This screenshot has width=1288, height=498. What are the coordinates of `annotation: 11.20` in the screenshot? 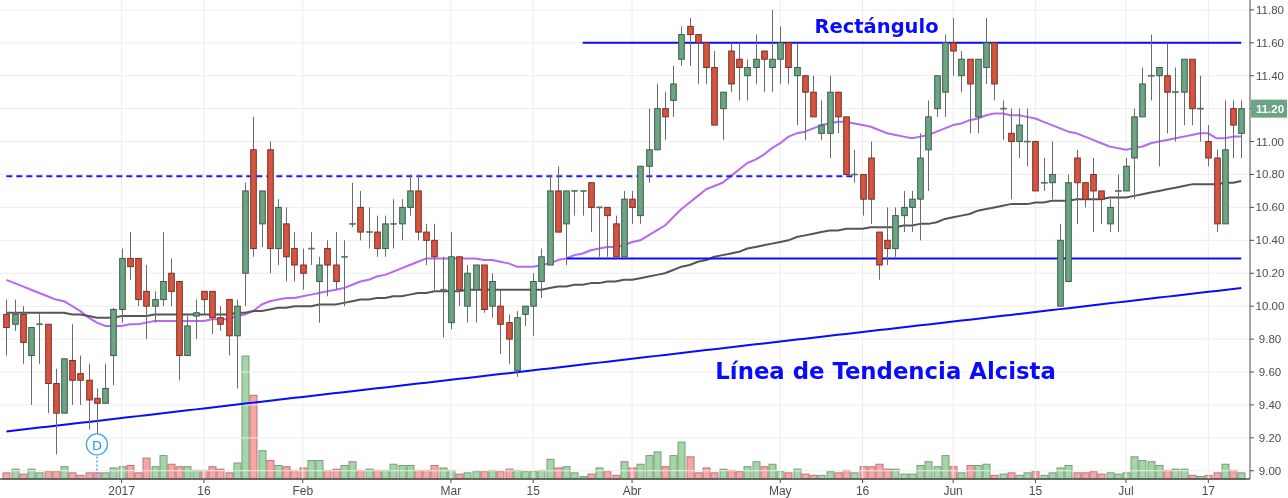 It's located at (1270, 108).